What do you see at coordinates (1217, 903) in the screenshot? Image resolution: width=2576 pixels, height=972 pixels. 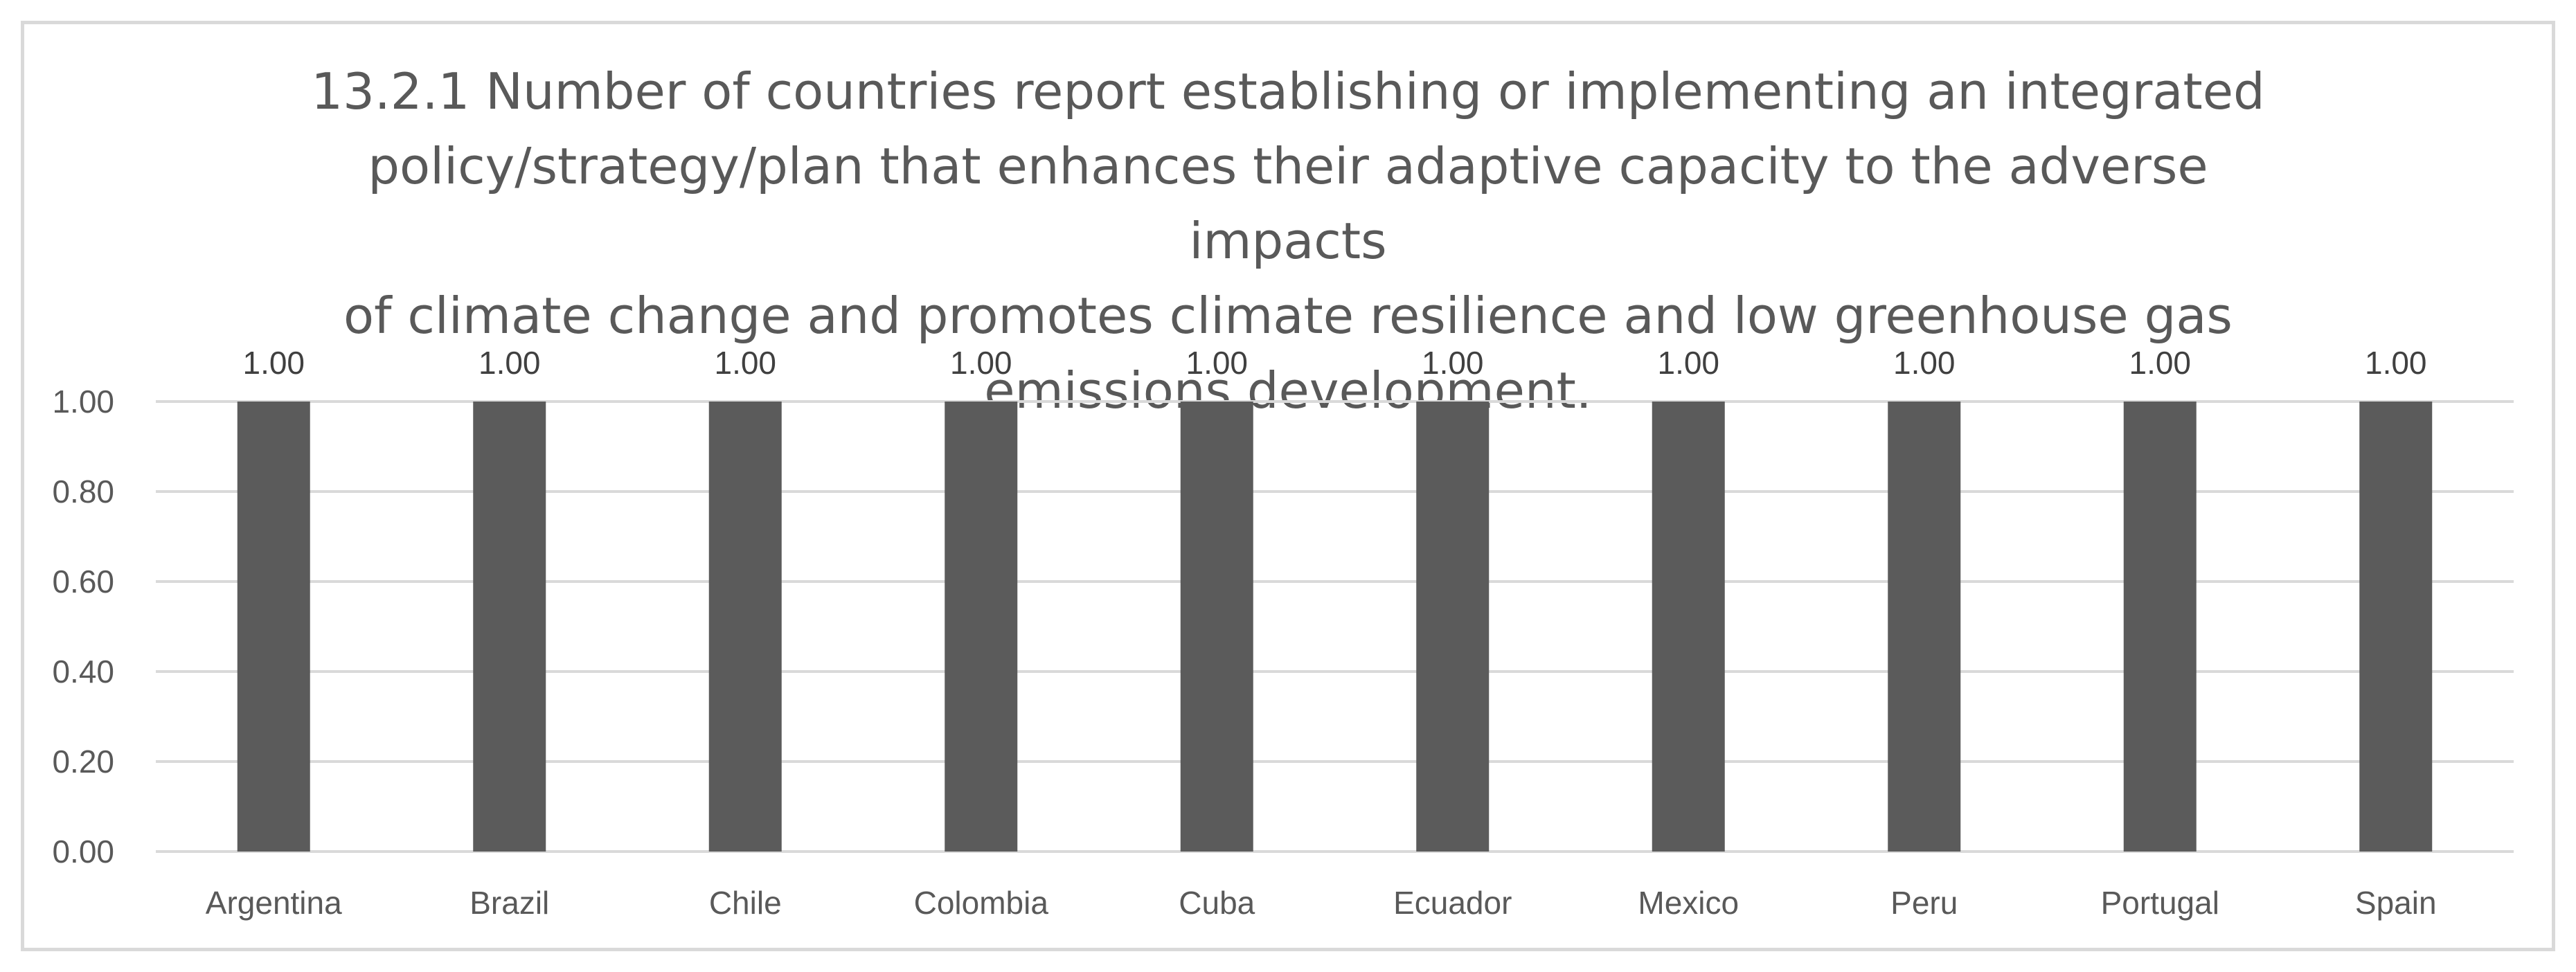 I see `x-tick-label: Cuba` at bounding box center [1217, 903].